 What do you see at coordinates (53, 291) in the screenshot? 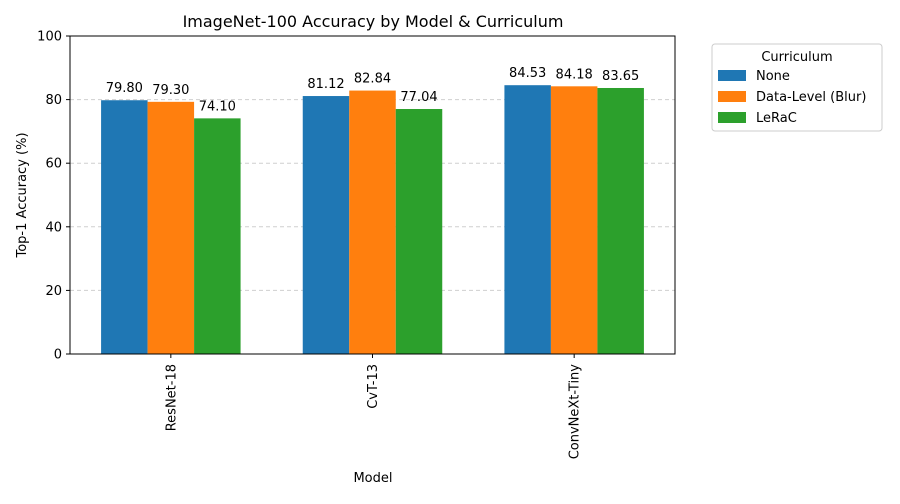
I see `y-tick-label: 20` at bounding box center [53, 291].